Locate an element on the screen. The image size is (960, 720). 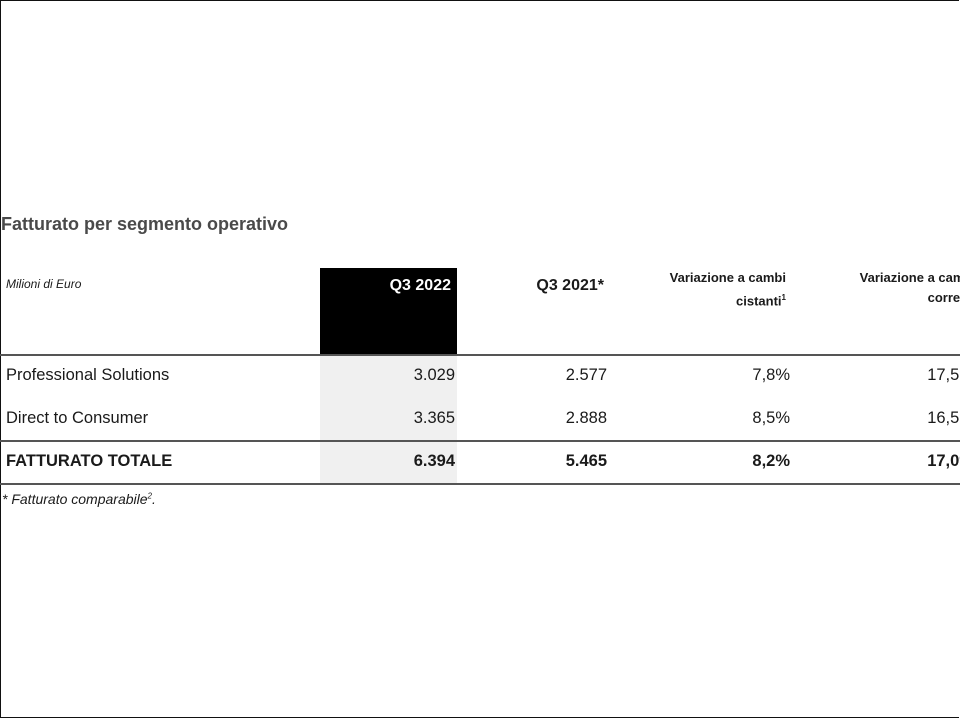
highlight-column-shade is located at coordinates (388, 420).